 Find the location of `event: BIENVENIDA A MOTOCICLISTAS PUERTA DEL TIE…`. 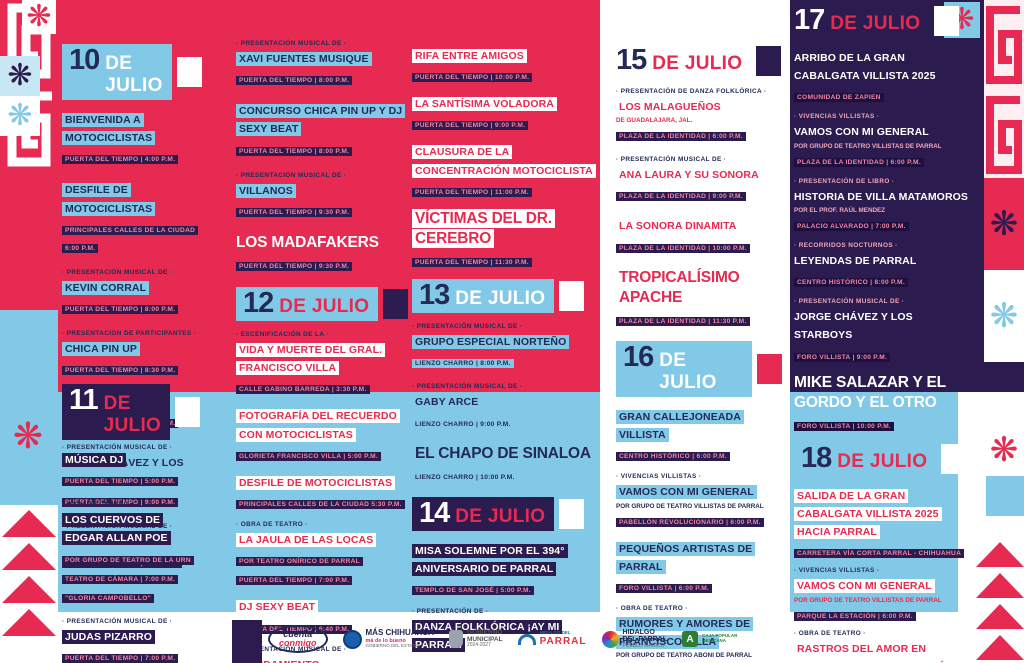

event: BIENVENIDA A MOTOCICLISTAS PUERTA DEL TIE… is located at coordinates (131, 138).